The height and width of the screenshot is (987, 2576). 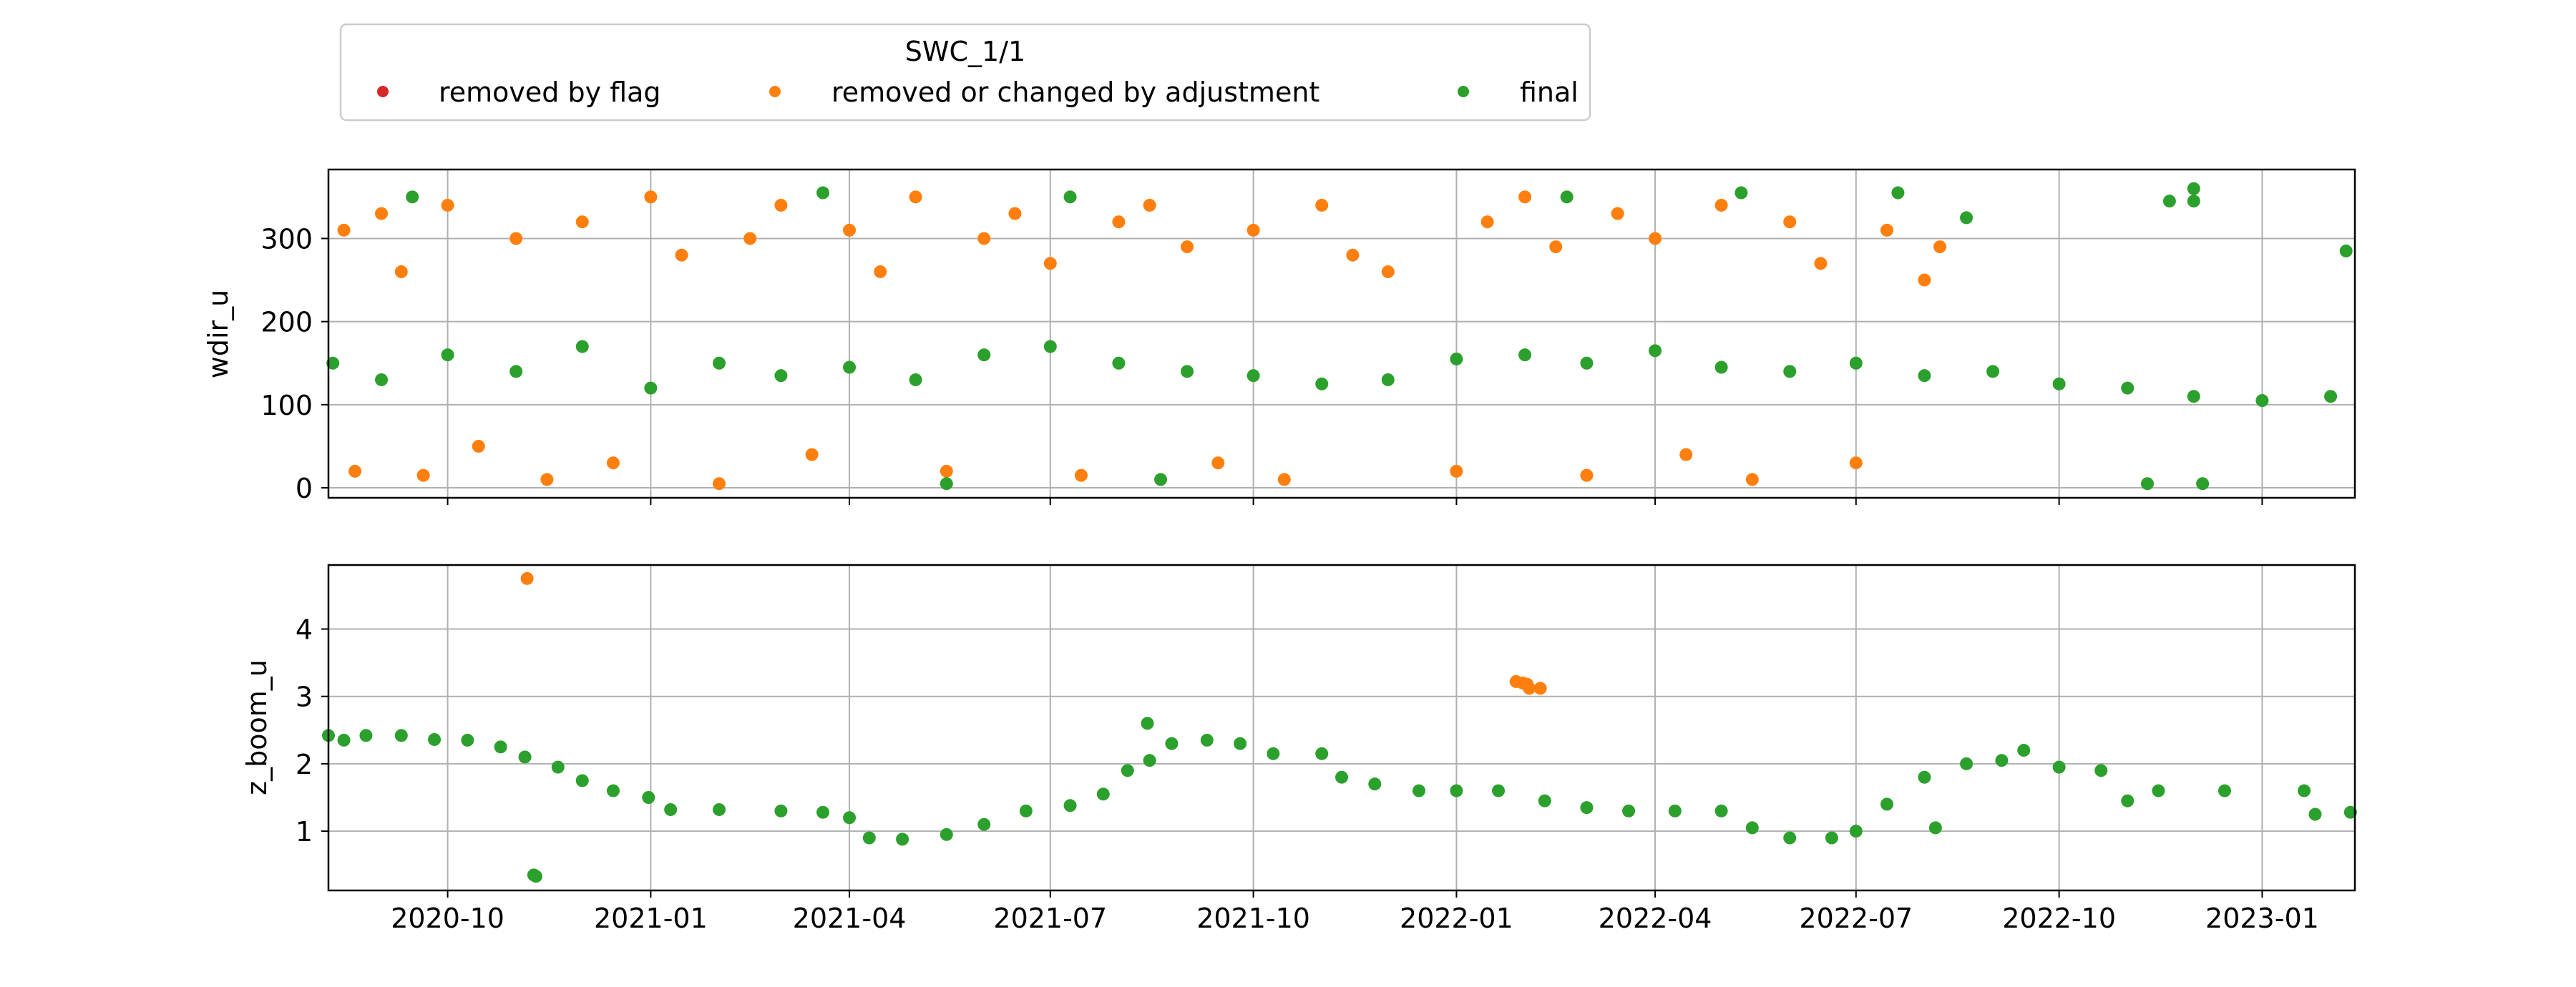 What do you see at coordinates (1655, 919) in the screenshot?
I see `x-tick-label: 2022-04` at bounding box center [1655, 919].